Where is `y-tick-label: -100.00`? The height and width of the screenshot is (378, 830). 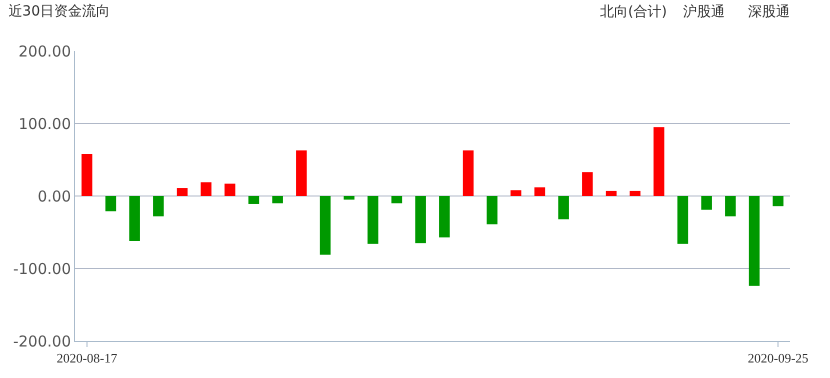 y-tick-label: -100.00 is located at coordinates (42, 269).